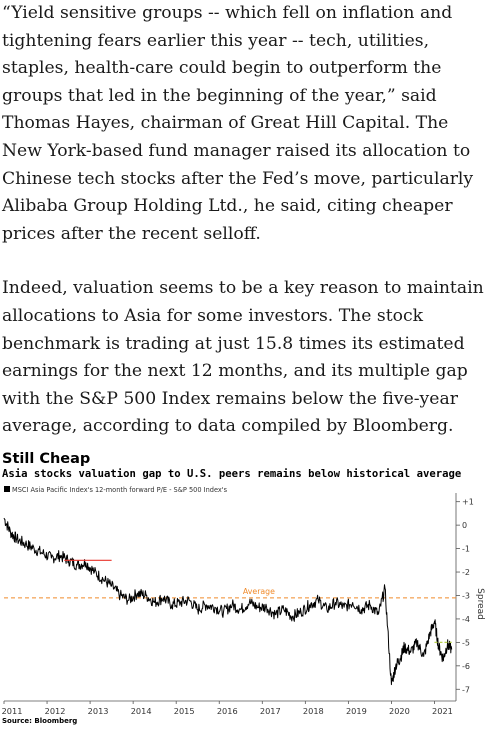  Describe the element at coordinates (466, 619) in the screenshot. I see `y-tick-label: -4` at that location.